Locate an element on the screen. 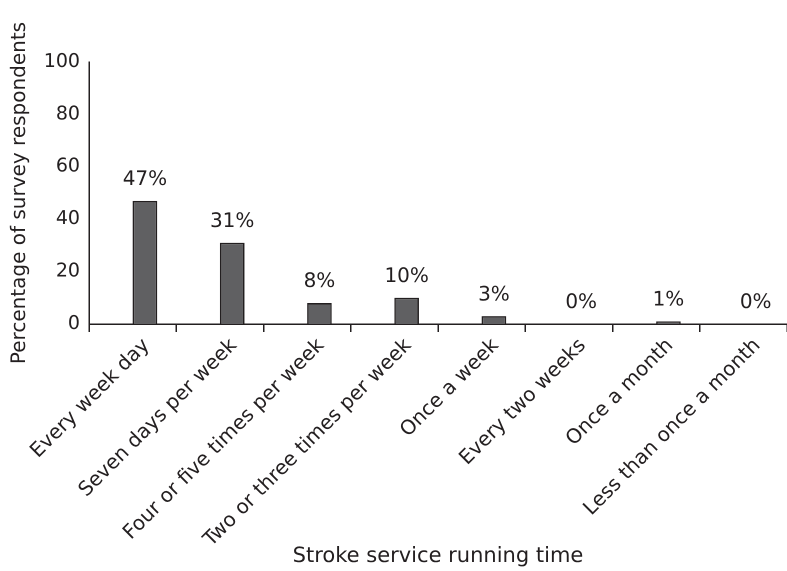 The image size is (787, 571). y-tick-label: 80 is located at coordinates (68, 113).